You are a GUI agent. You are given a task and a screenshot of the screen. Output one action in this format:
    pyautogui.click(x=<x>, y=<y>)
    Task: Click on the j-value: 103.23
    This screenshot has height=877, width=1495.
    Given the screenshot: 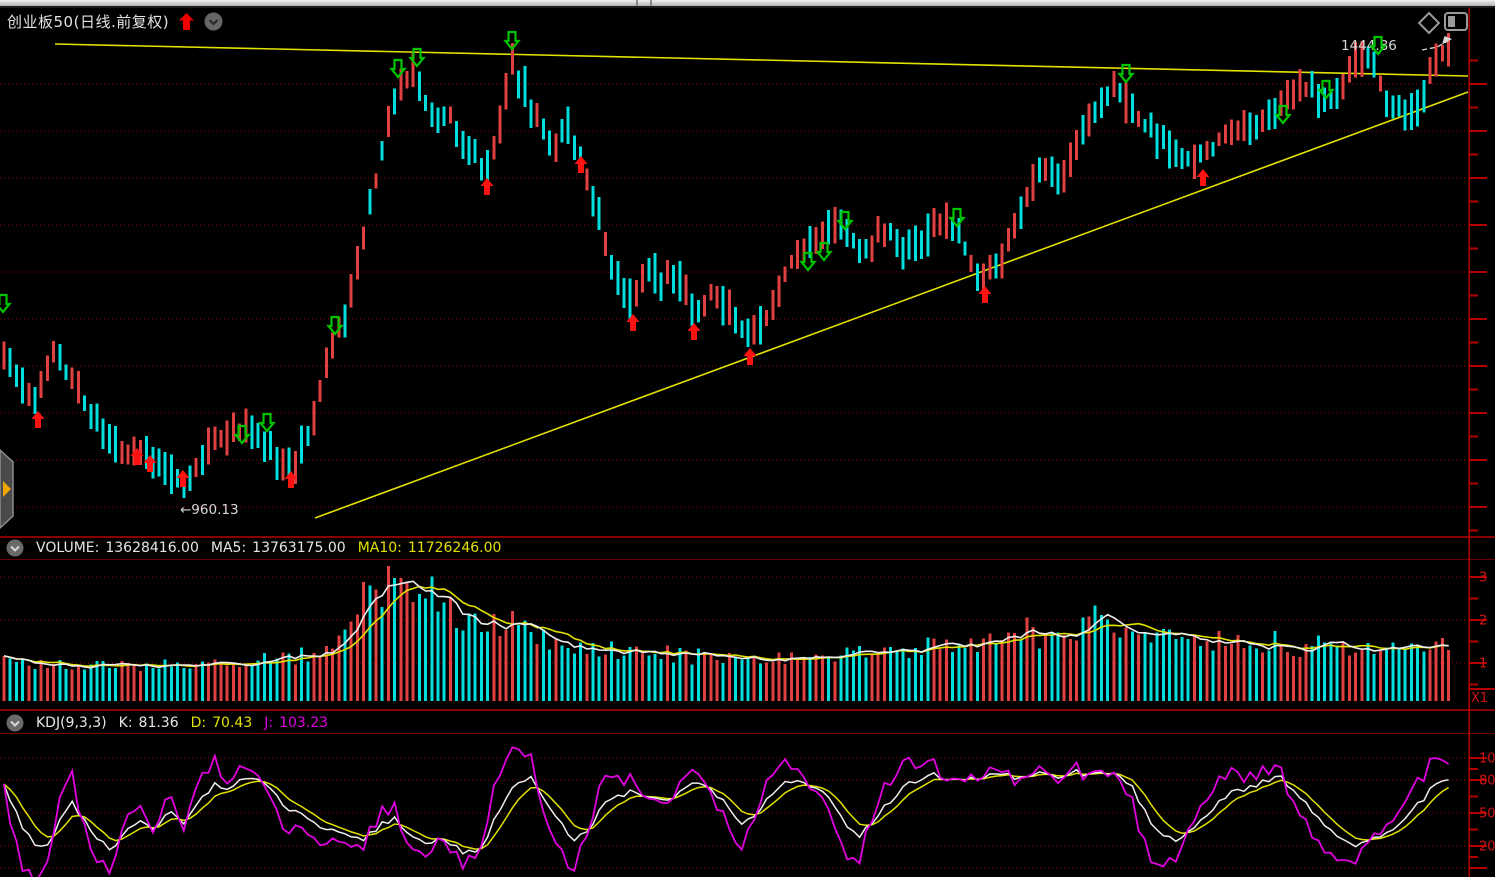 What is the action you would take?
    pyautogui.click(x=304, y=723)
    